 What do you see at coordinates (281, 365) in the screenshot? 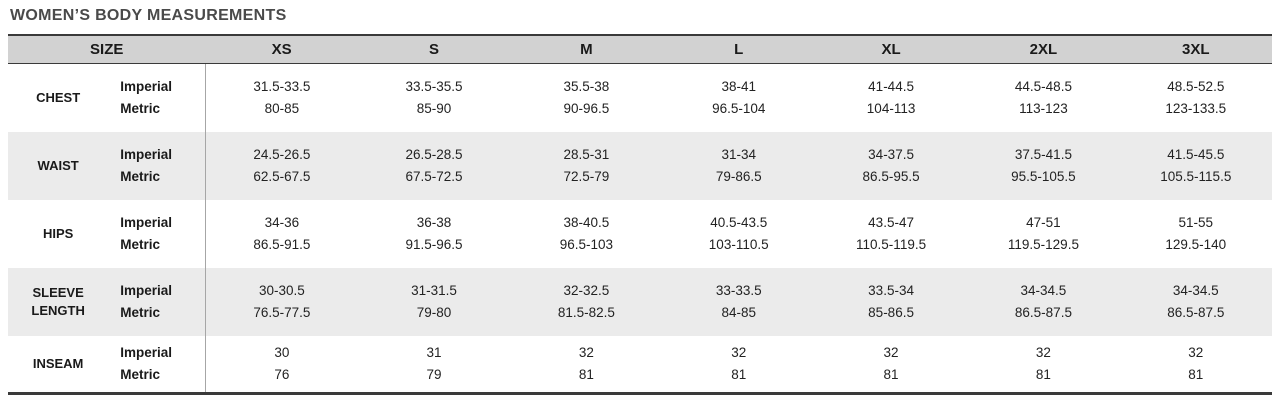
I see `value-cell: 30 76` at bounding box center [281, 365].